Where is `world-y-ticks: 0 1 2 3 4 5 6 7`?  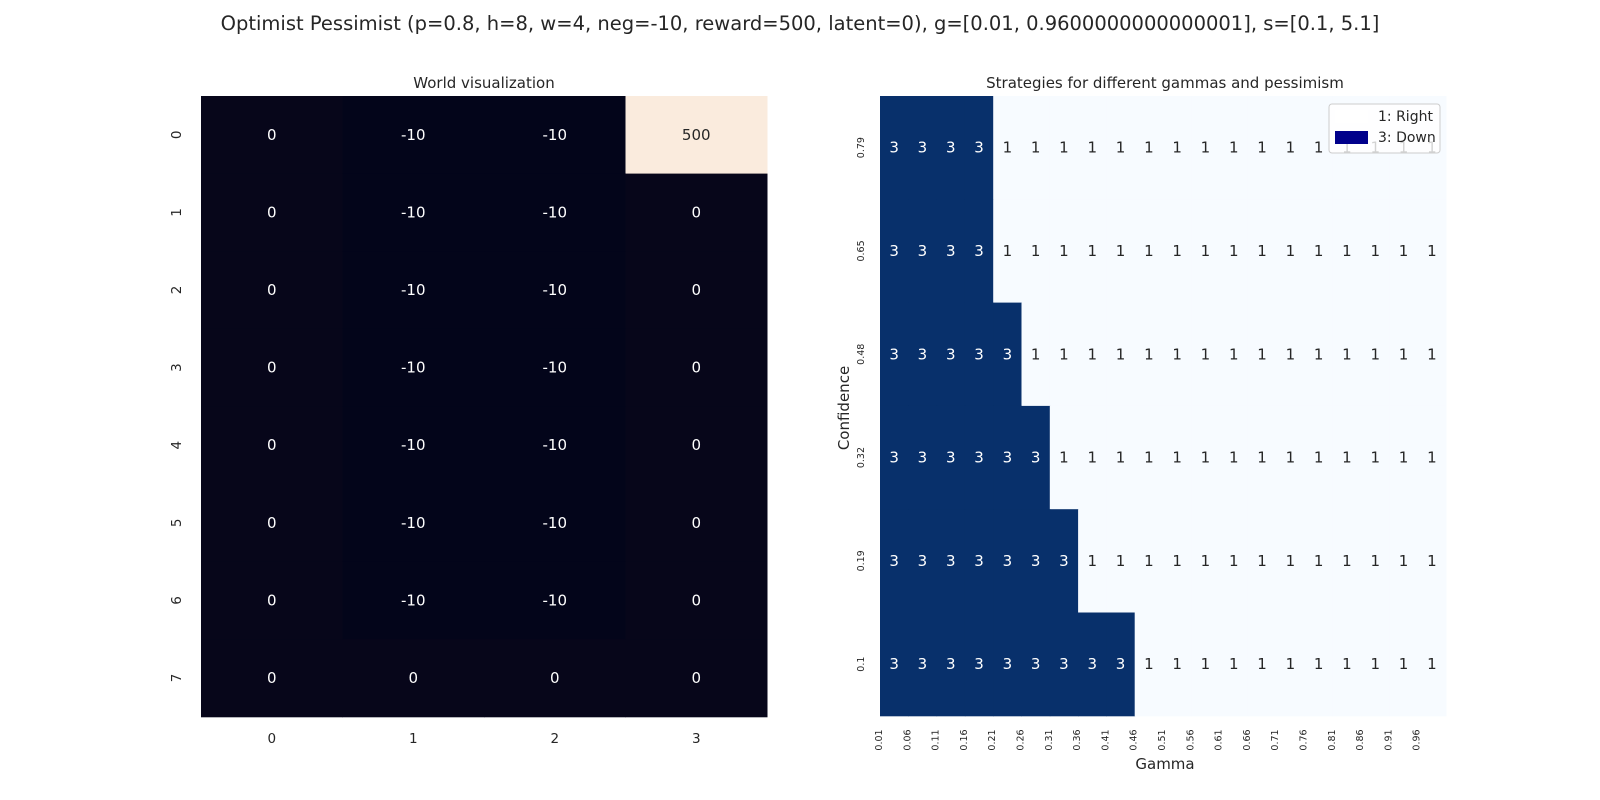
world-y-ticks: 0 1 2 3 4 5 6 7 is located at coordinates (177, 407).